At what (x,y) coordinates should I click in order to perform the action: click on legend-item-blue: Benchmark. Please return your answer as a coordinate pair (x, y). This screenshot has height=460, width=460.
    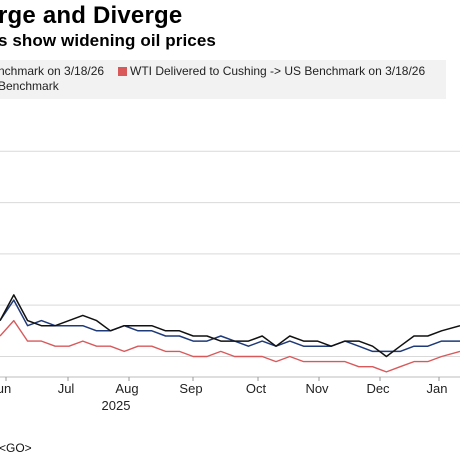
    Looking at the image, I should click on (29, 86).